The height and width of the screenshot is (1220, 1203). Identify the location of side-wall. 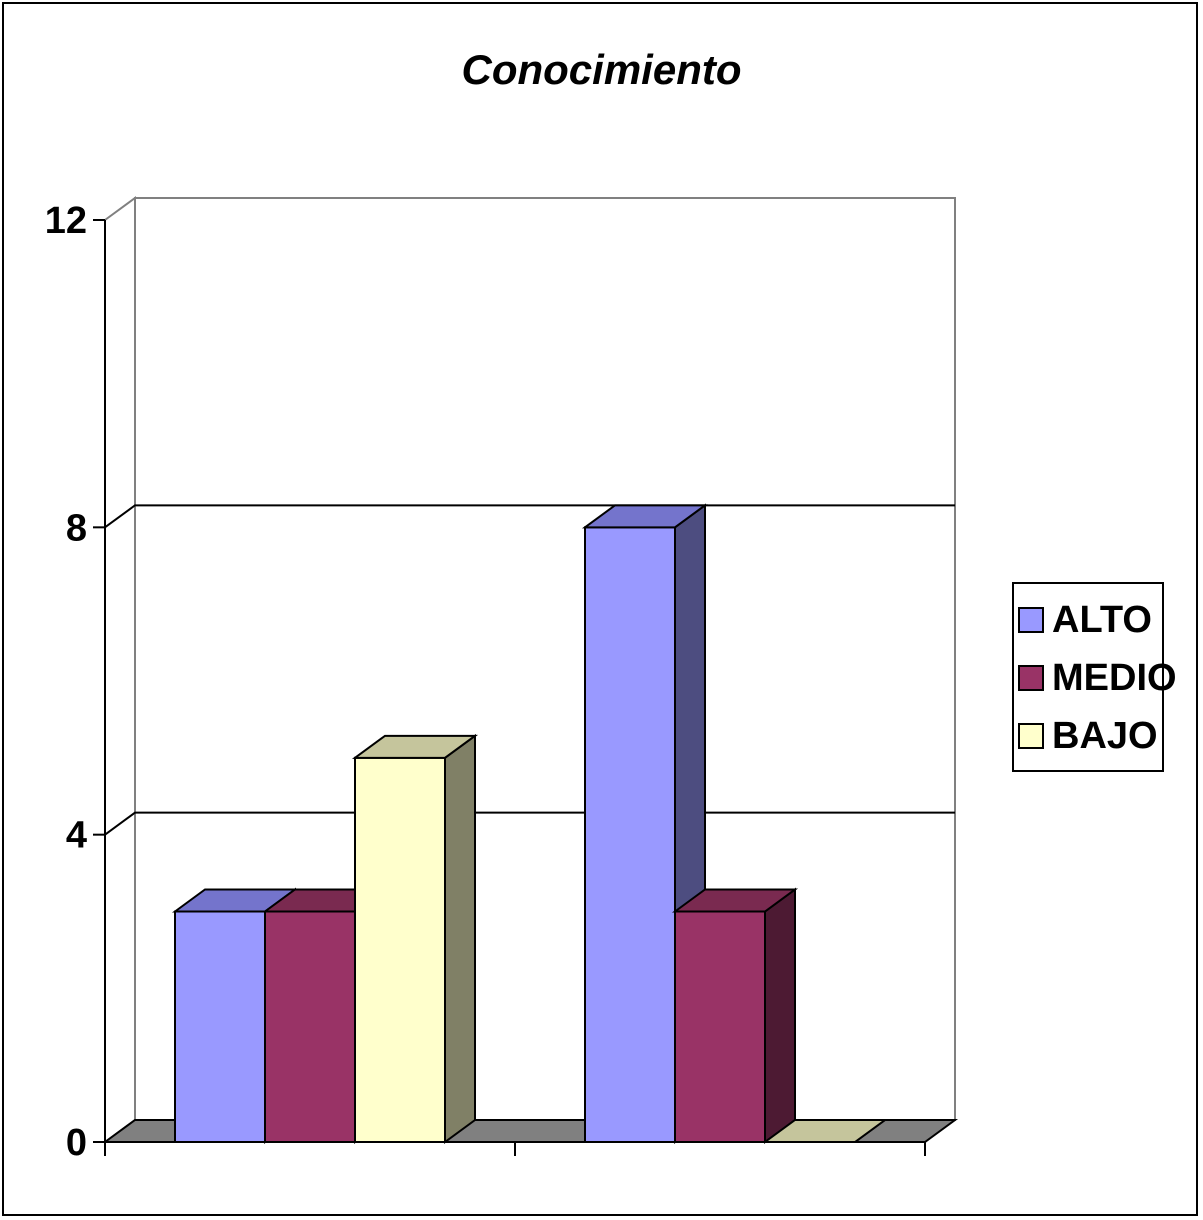
(120, 670).